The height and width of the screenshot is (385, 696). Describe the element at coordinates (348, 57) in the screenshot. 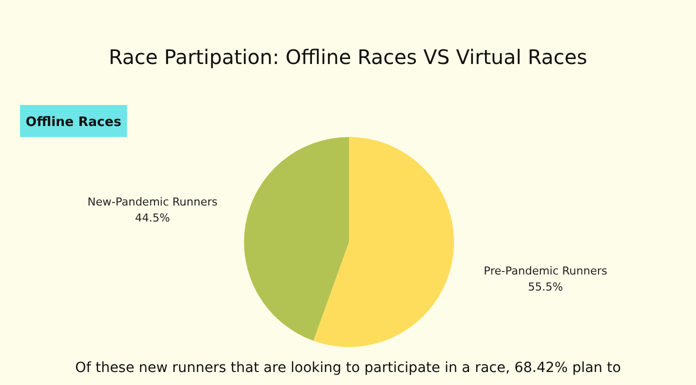

I see `chart-title: Race Partipation: Offline Races VS Virtual Races` at that location.